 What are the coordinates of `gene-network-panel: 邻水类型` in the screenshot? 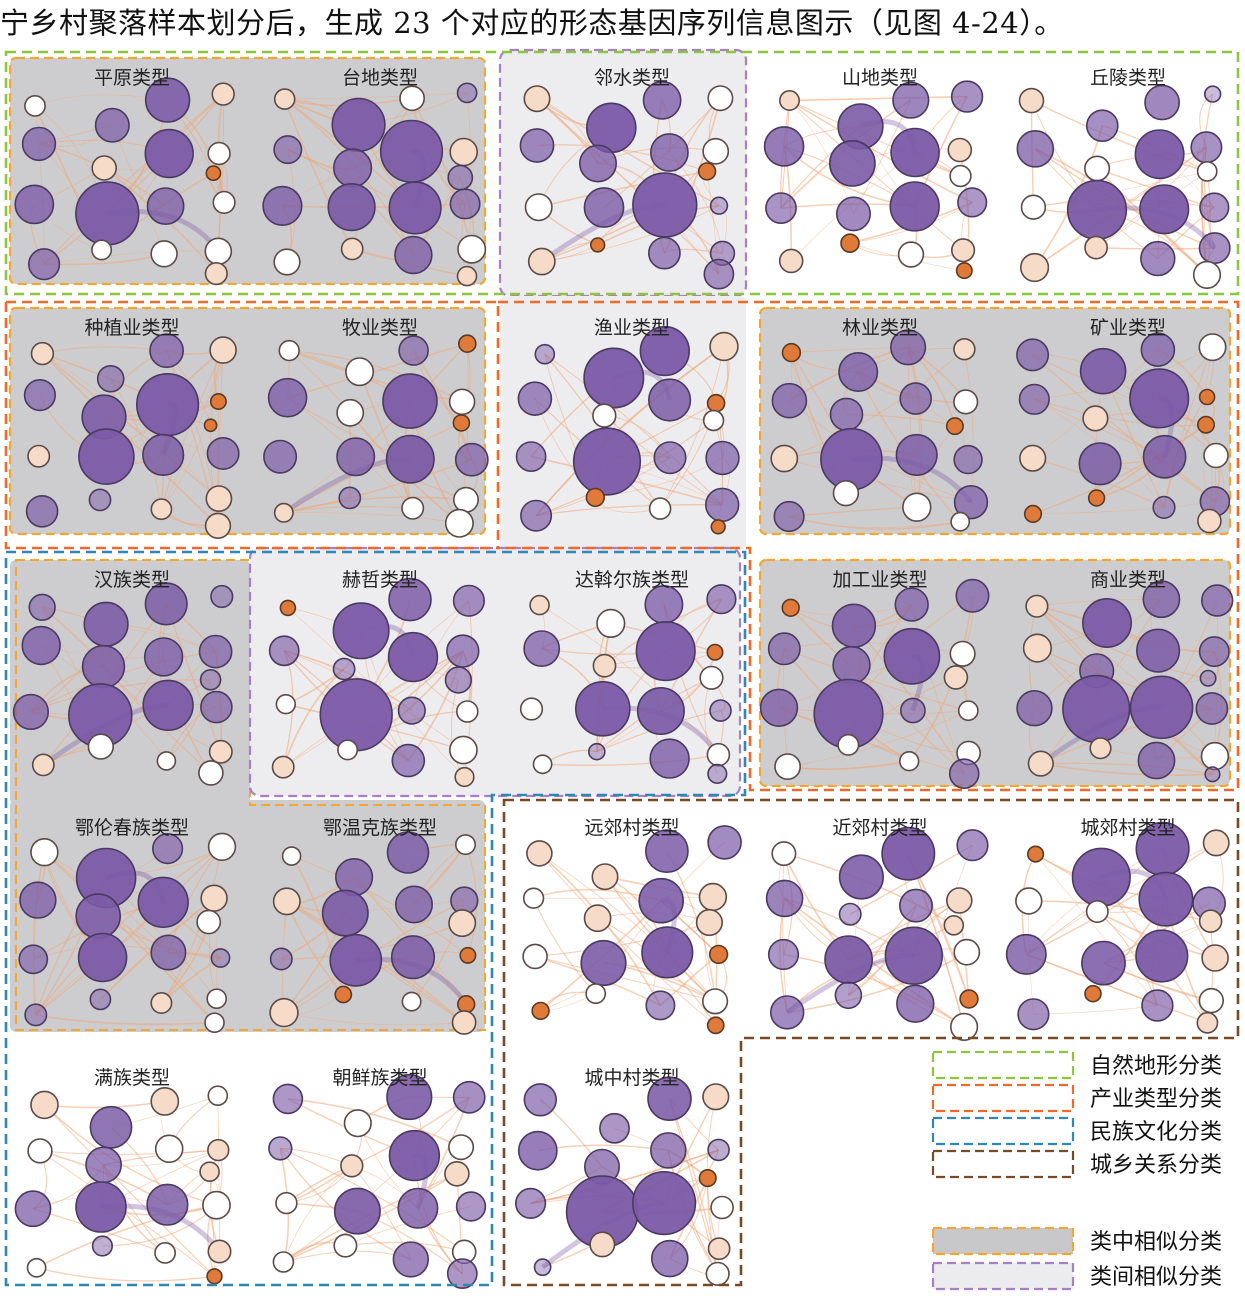 It's located at (627, 178).